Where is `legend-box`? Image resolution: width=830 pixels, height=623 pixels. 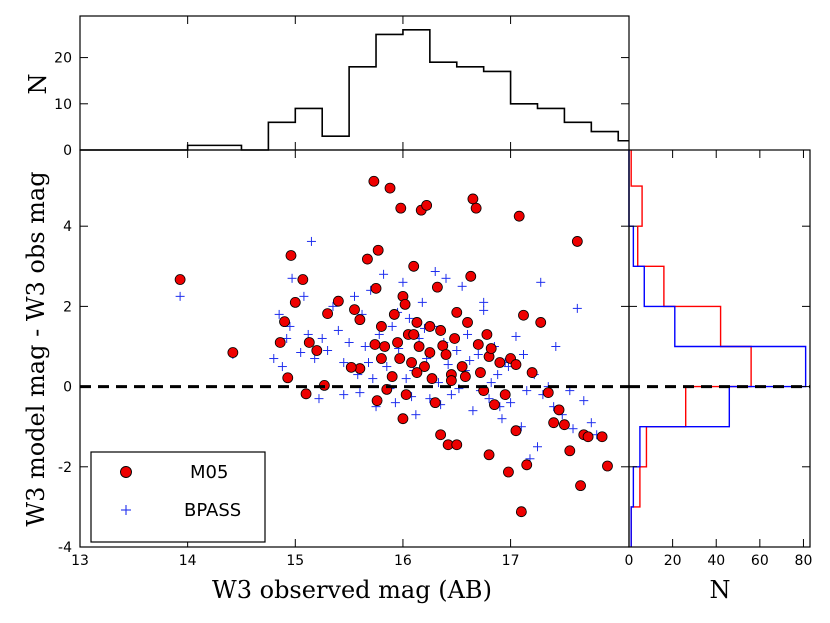 legend-box is located at coordinates (178, 497).